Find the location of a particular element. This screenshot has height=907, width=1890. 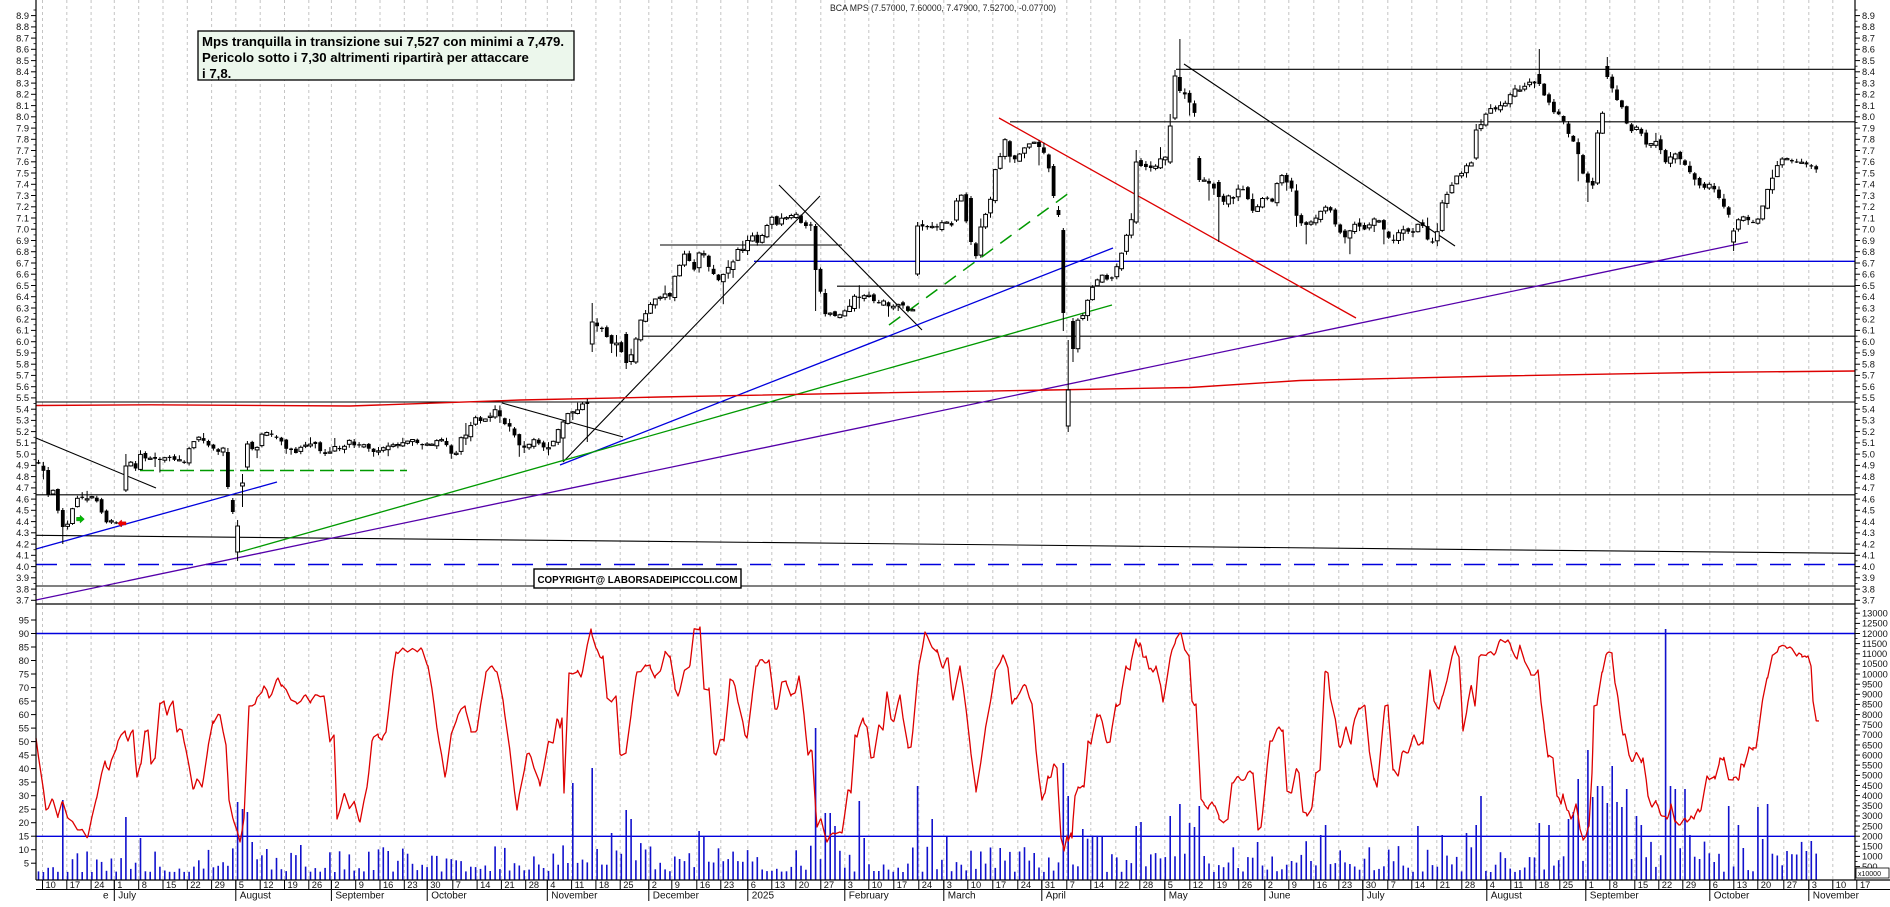

svg-text: 40 is located at coordinates (24, 769).